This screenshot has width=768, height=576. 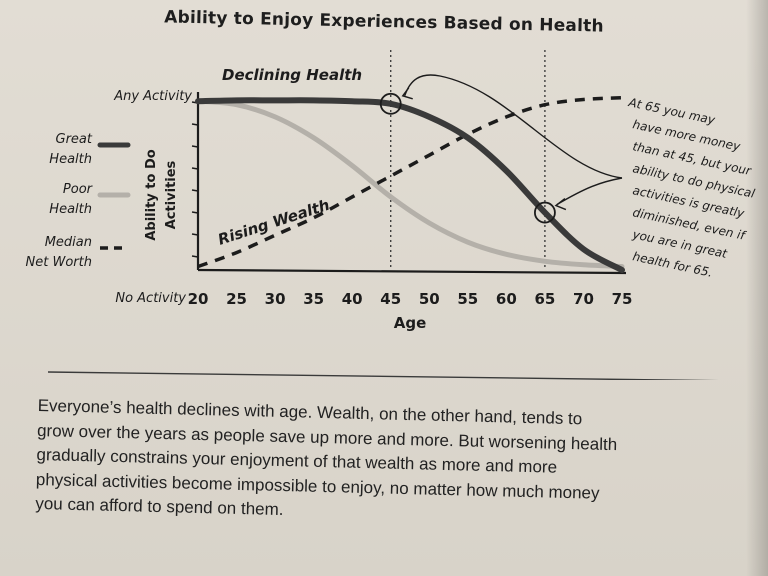 What do you see at coordinates (150, 298) in the screenshot?
I see `y-bottom-label: No Activity` at bounding box center [150, 298].